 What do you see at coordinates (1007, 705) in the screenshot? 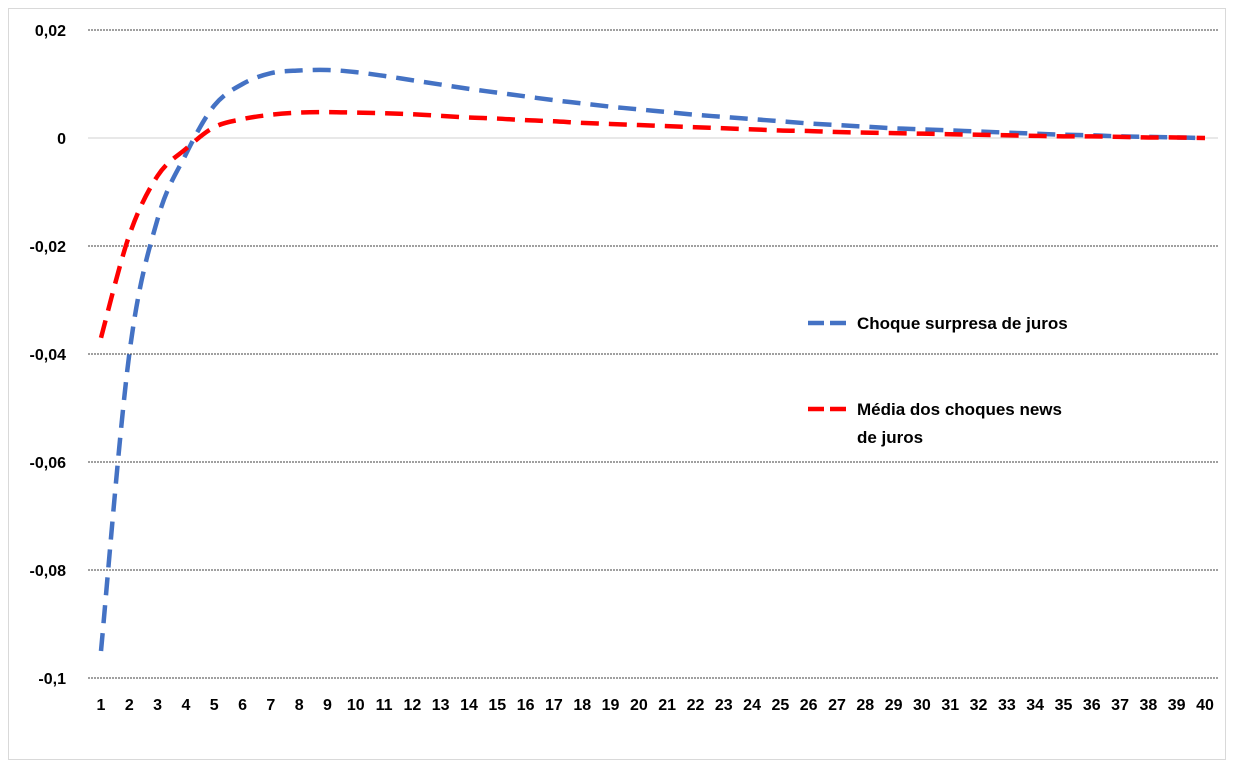
I see `x-tick-label: 33` at bounding box center [1007, 705].